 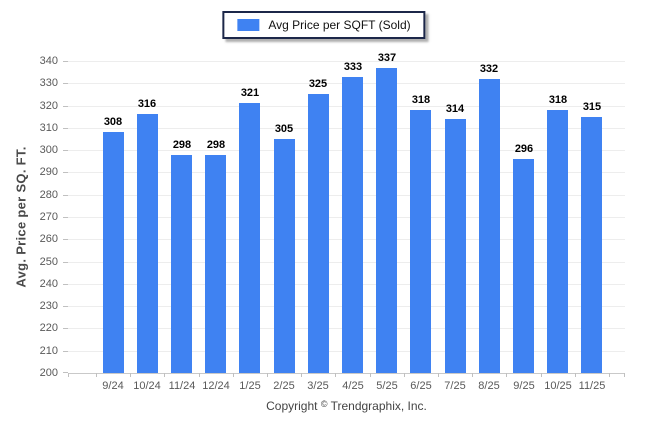 I want to click on x-tick-label: 7/25, so click(x=455, y=386).